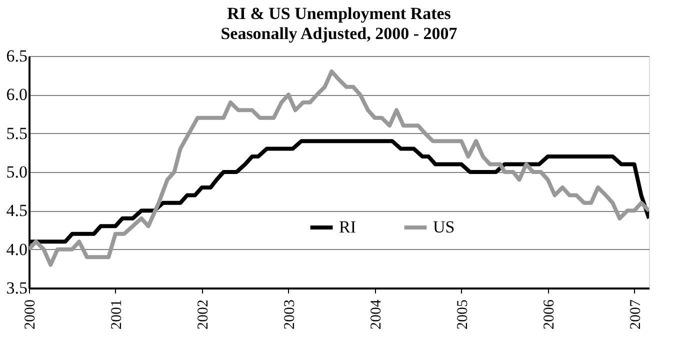 This screenshot has width=682, height=352. Describe the element at coordinates (30, 315) in the screenshot. I see `x-tick-label: 2000` at that location.